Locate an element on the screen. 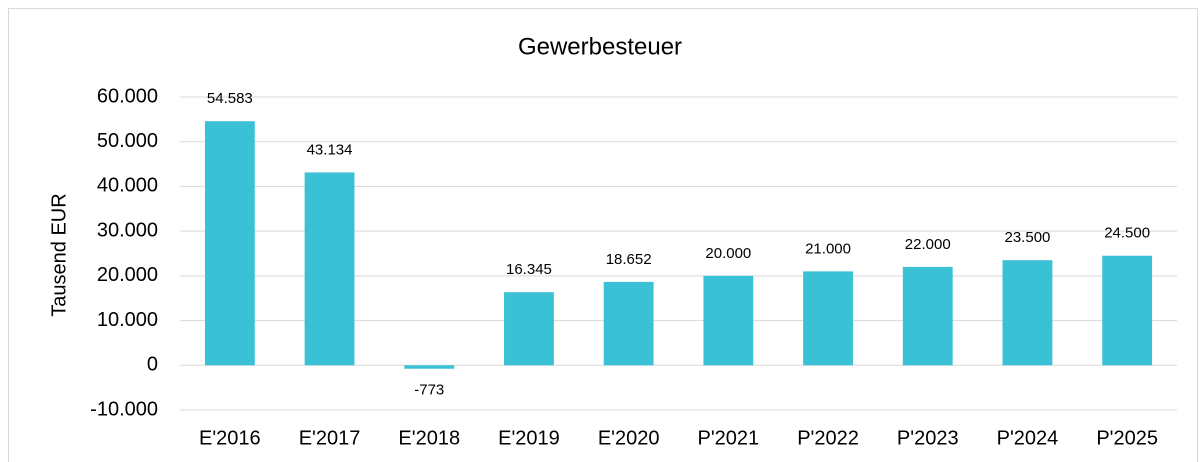  value-label: 16.345 is located at coordinates (529, 269).